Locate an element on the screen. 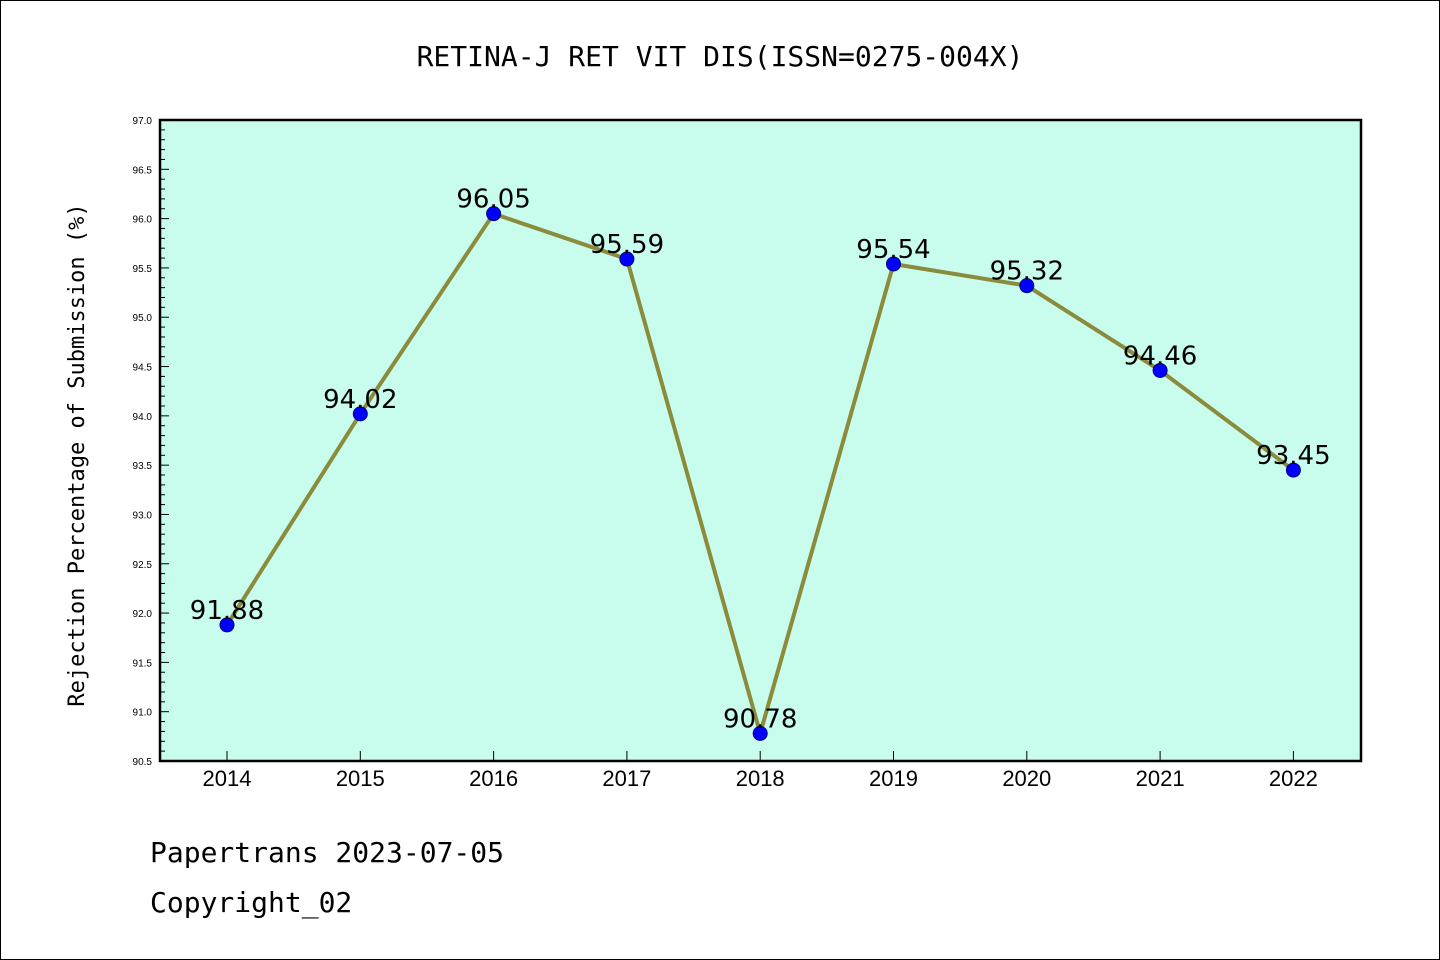 Image resolution: width=1440 pixels, height=960 pixels. y-tick-label: 91.5 is located at coordinates (143, 663).